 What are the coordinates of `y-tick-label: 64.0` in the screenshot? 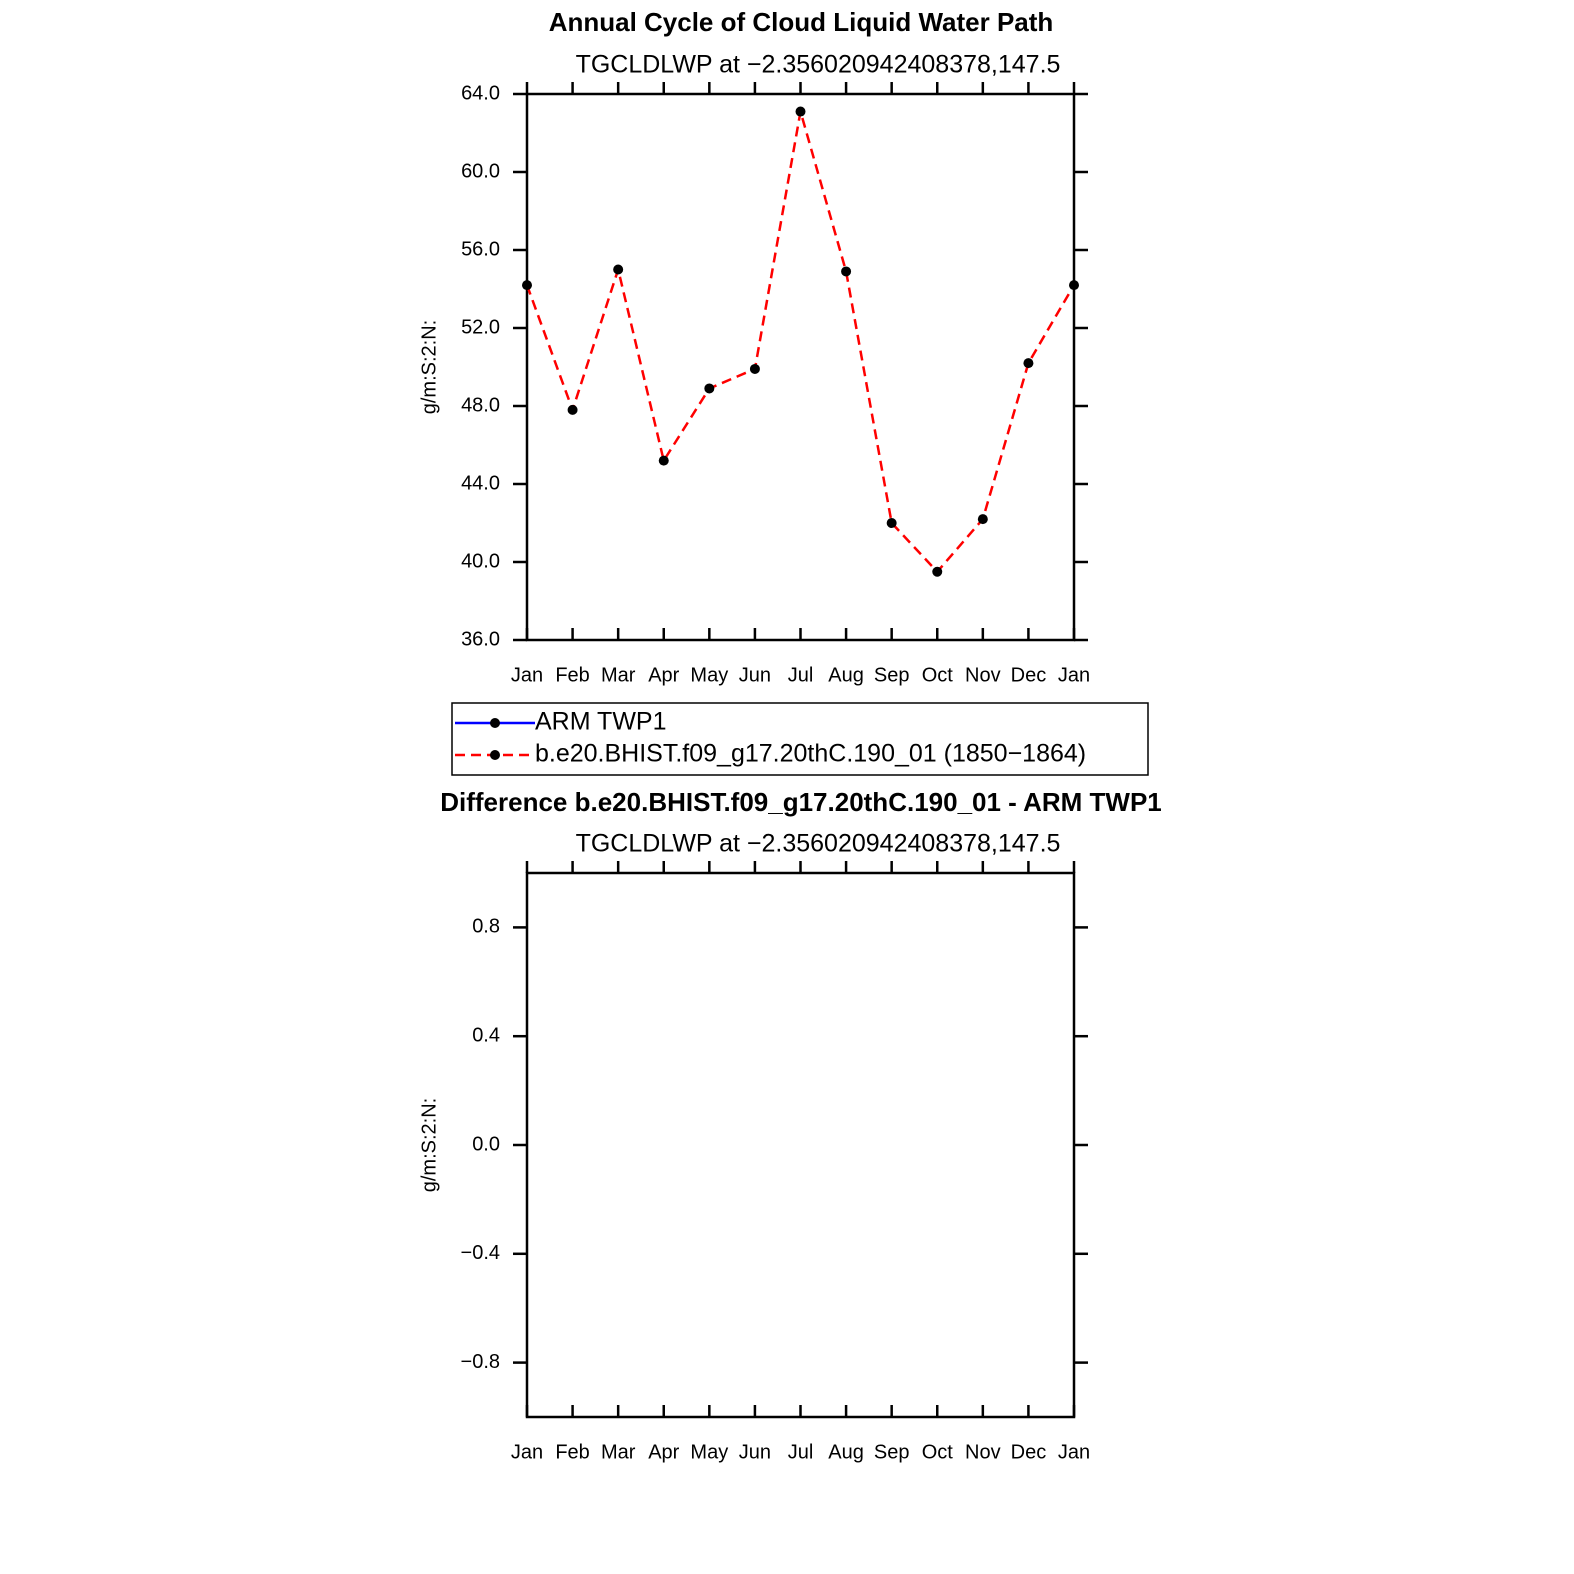 It's located at (480, 93).